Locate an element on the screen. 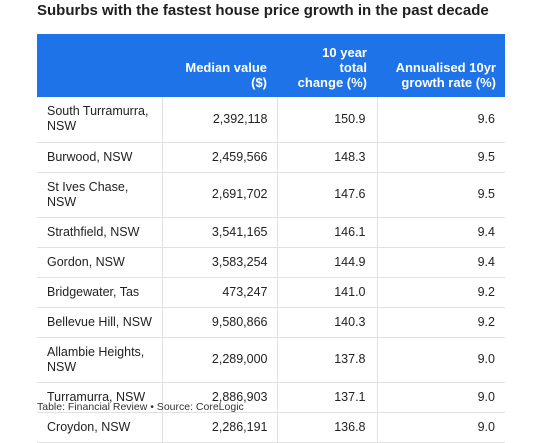 The width and height of the screenshot is (550, 443). table-row: Bridgewater, Tas 473,247 141.0 9.2 is located at coordinates (271, 292).